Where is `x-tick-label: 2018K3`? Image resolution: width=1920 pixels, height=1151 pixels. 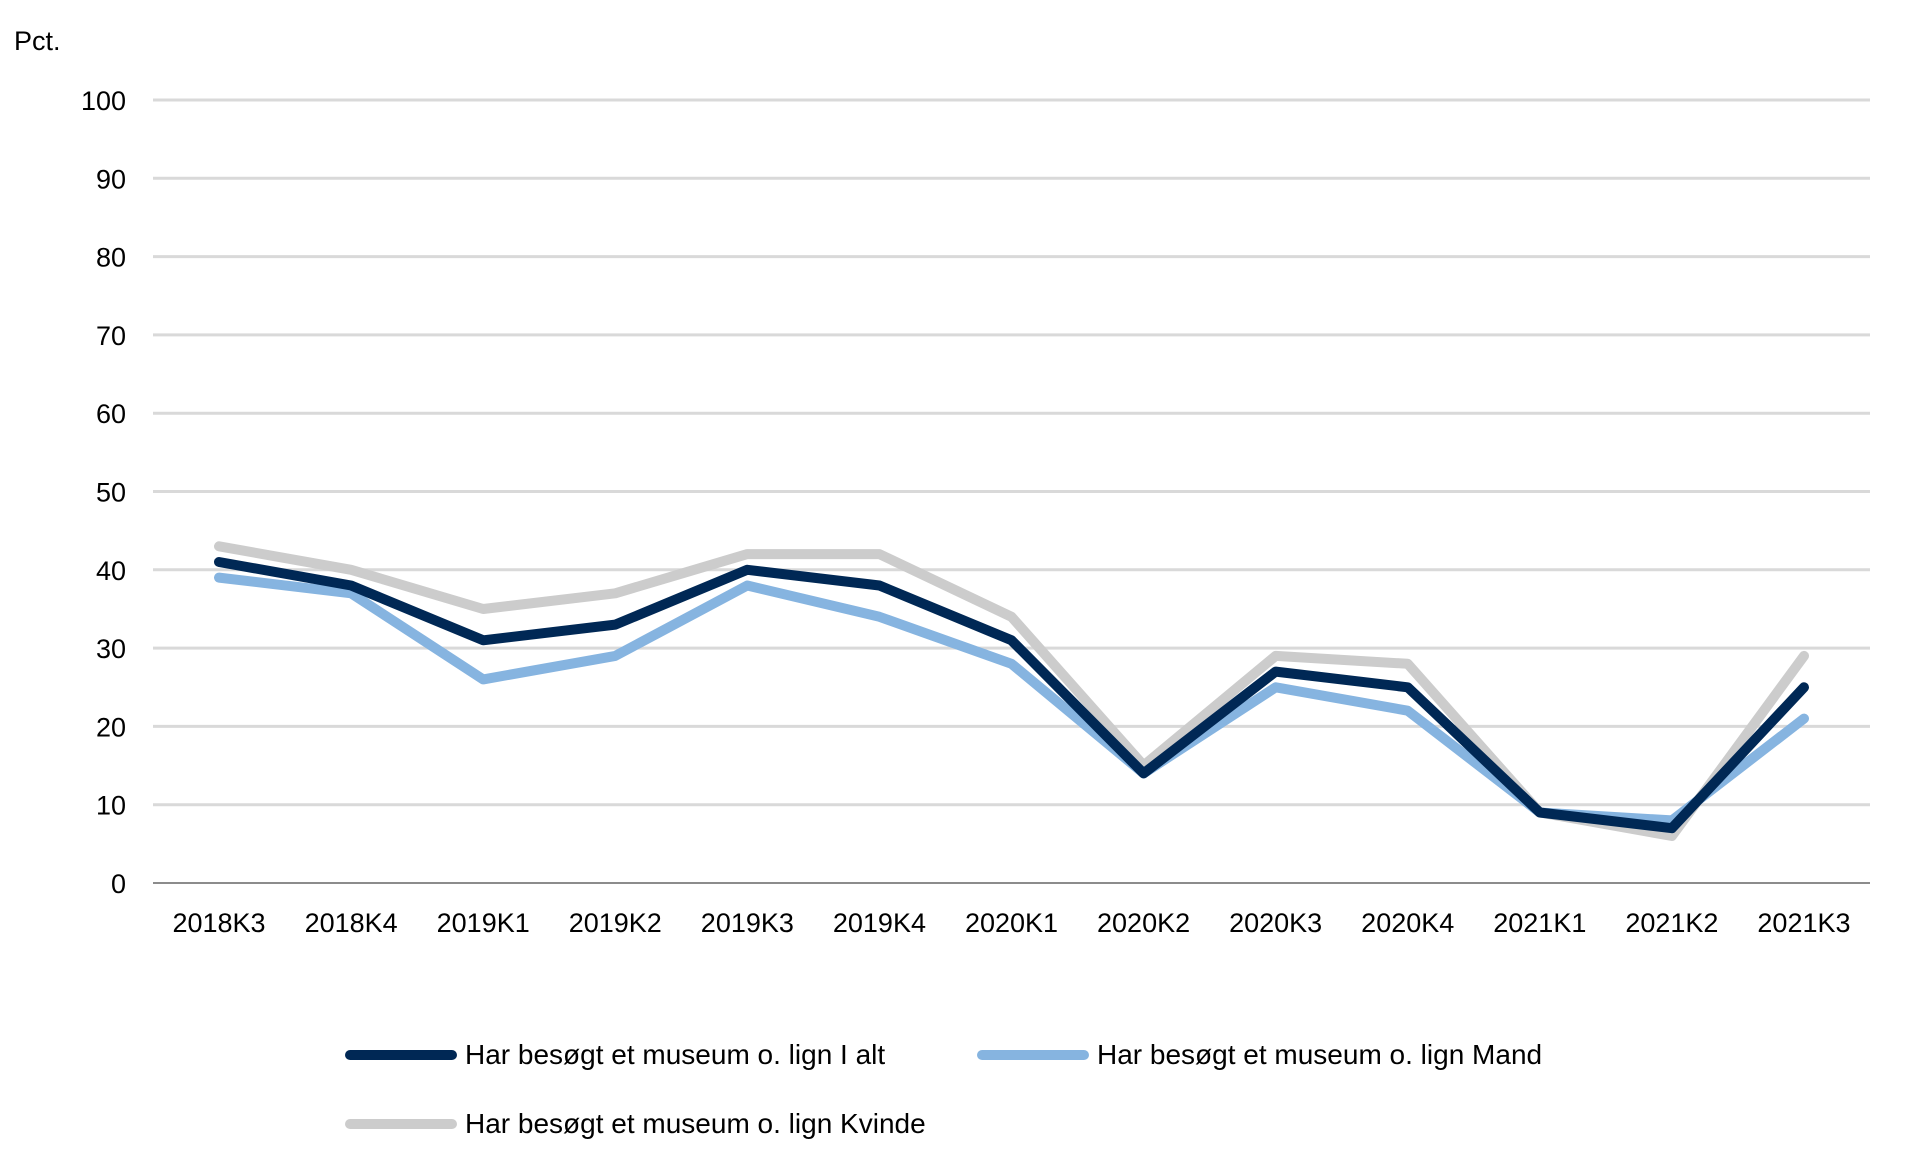 x-tick-label: 2018K3 is located at coordinates (218, 923).